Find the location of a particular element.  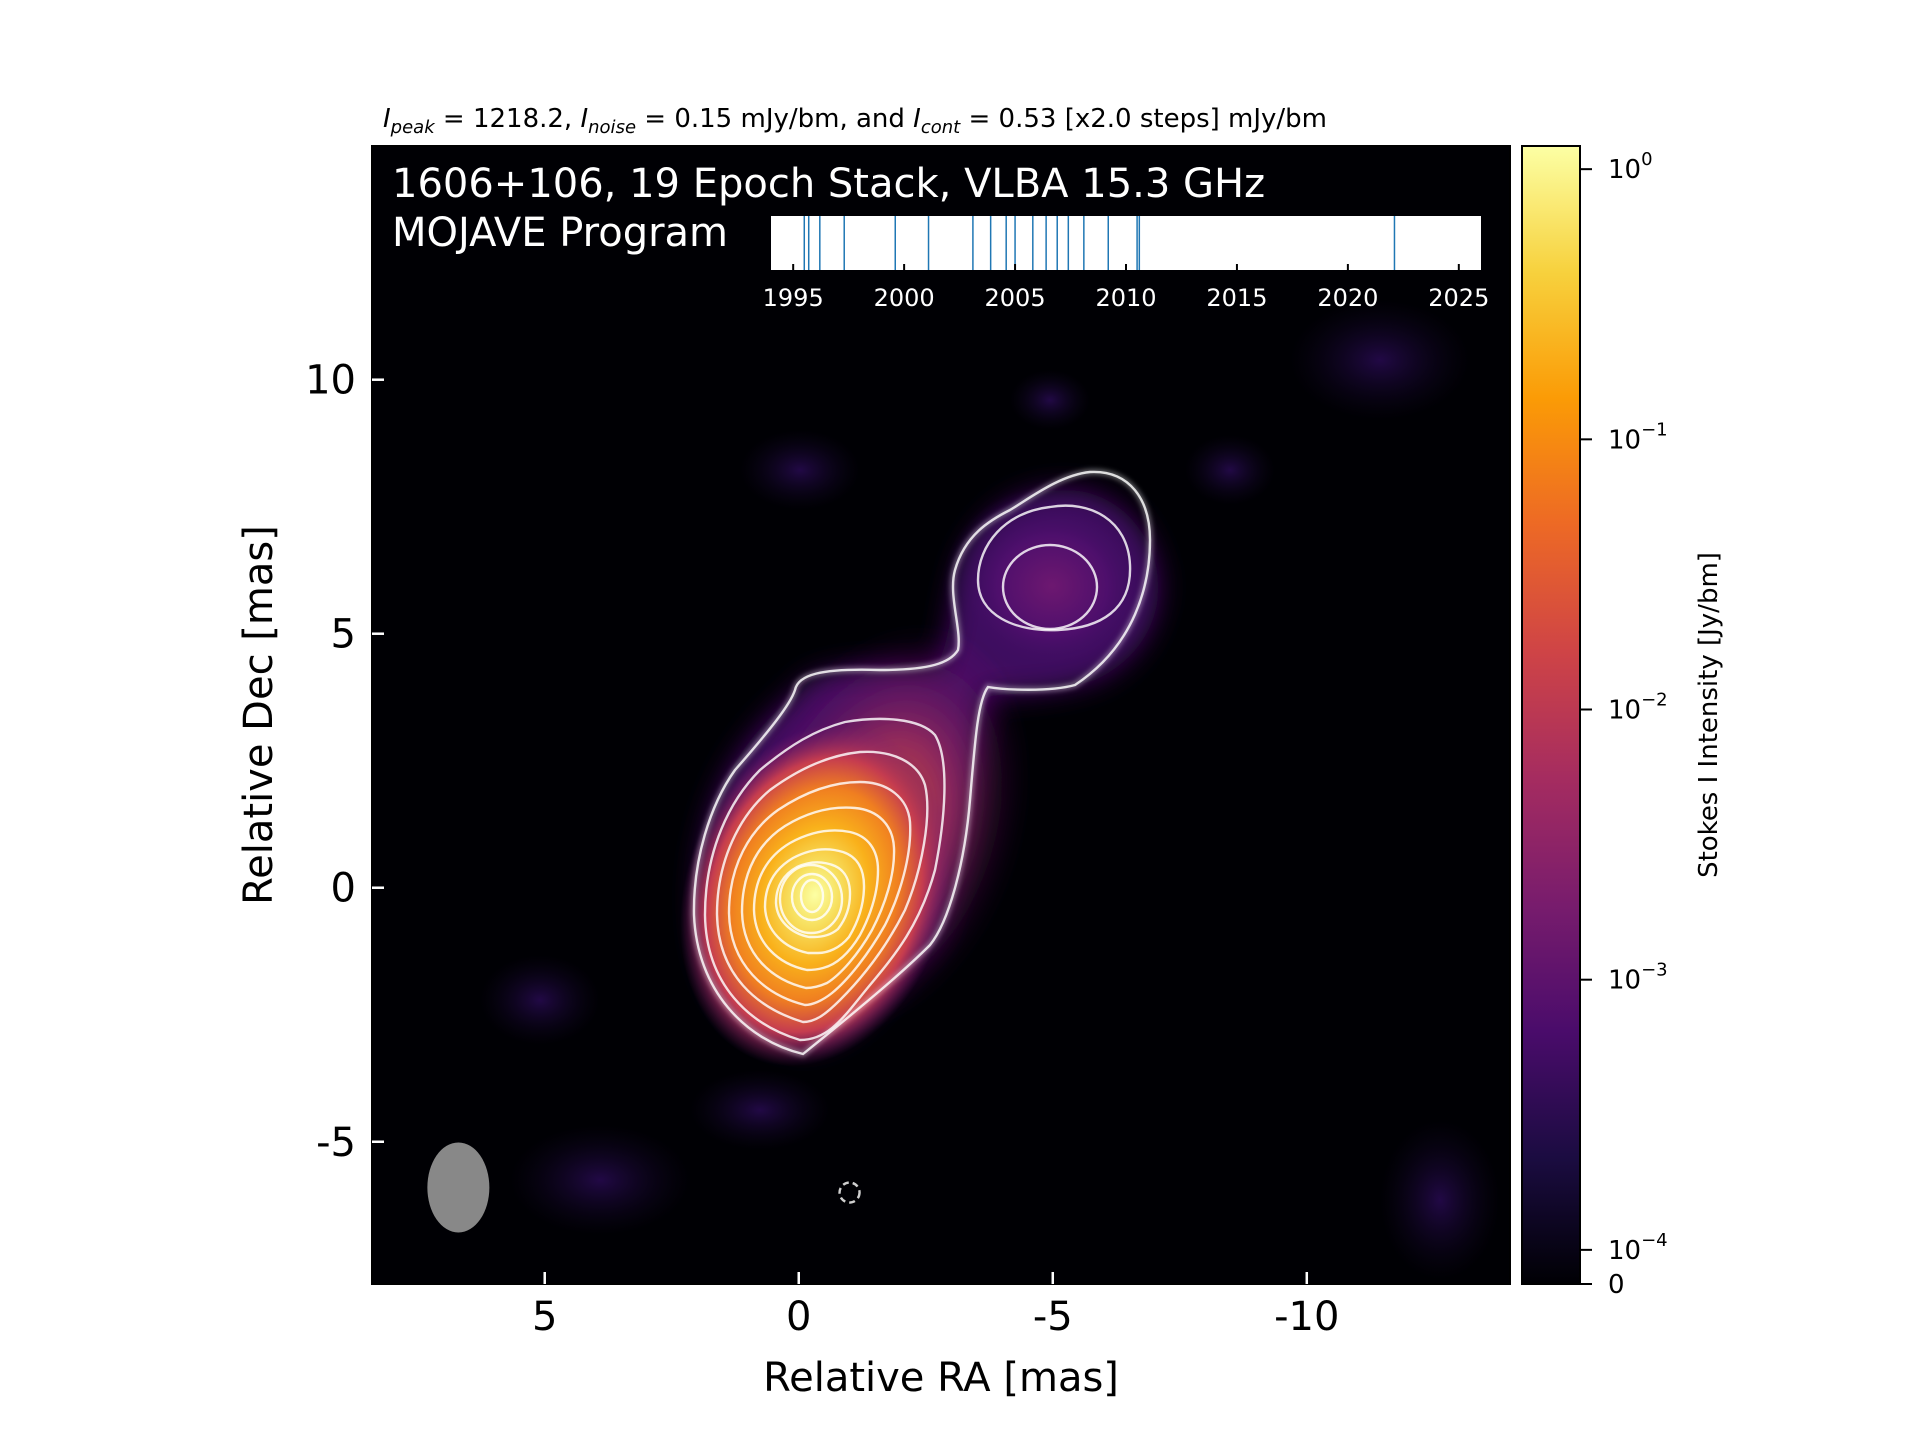

colorbar-tick-label: 10⁻² is located at coordinates (1638, 708).